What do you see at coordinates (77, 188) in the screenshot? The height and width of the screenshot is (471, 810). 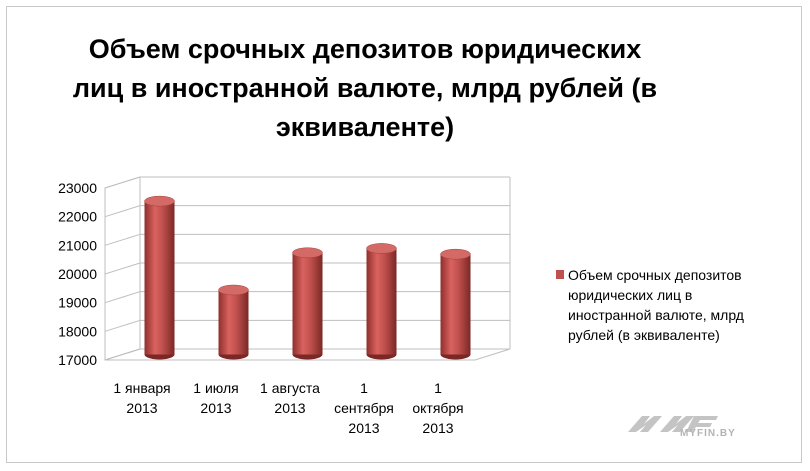 I see `y-tick-label: 23000` at bounding box center [77, 188].